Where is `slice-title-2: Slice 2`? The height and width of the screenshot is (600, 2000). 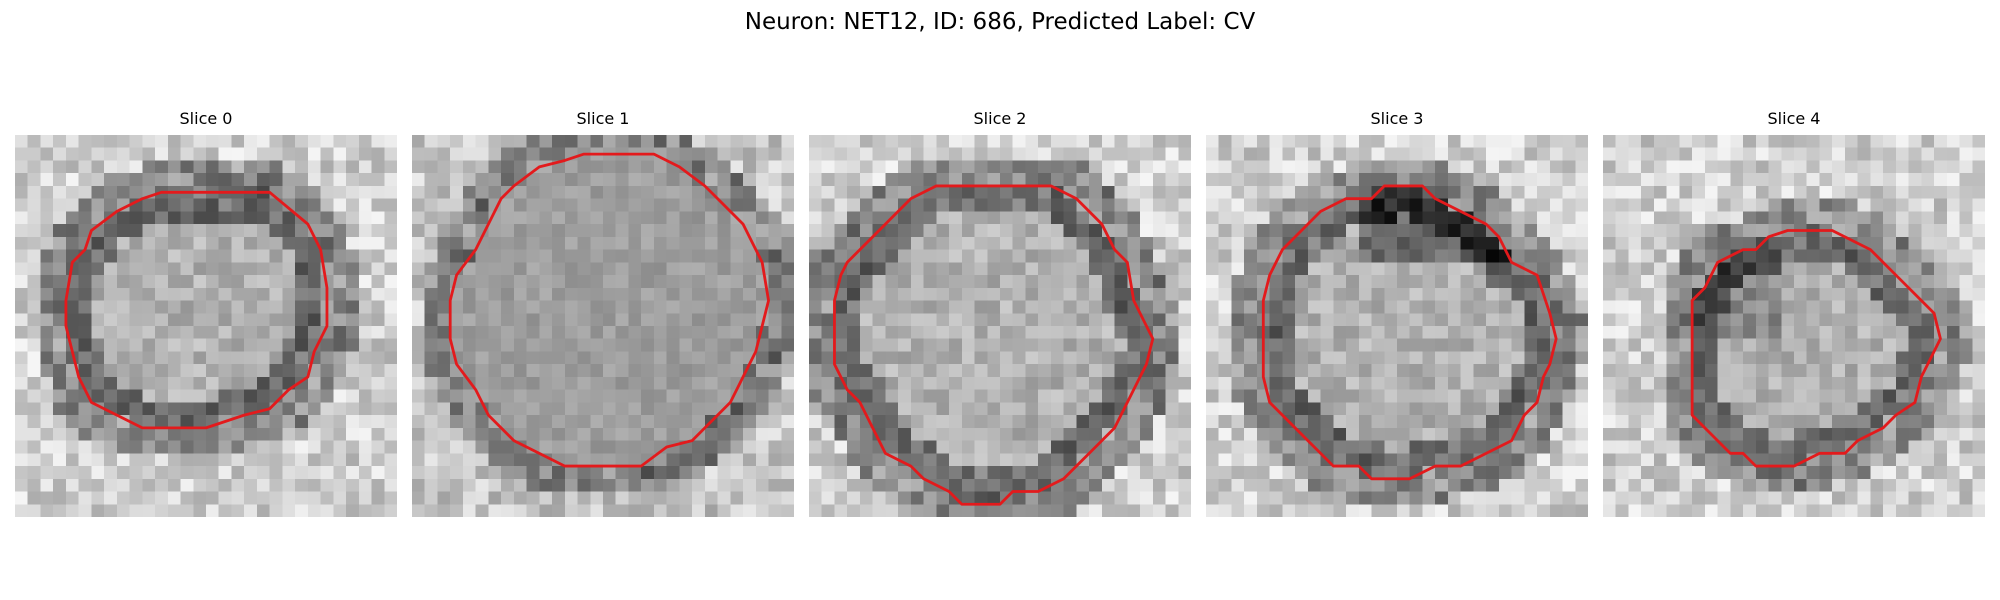
slice-title-2: Slice 2 is located at coordinates (1000, 118).